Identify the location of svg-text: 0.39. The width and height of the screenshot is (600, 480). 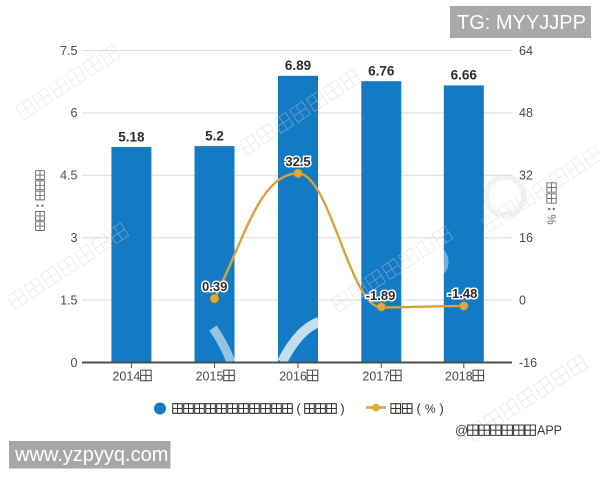
(214, 286).